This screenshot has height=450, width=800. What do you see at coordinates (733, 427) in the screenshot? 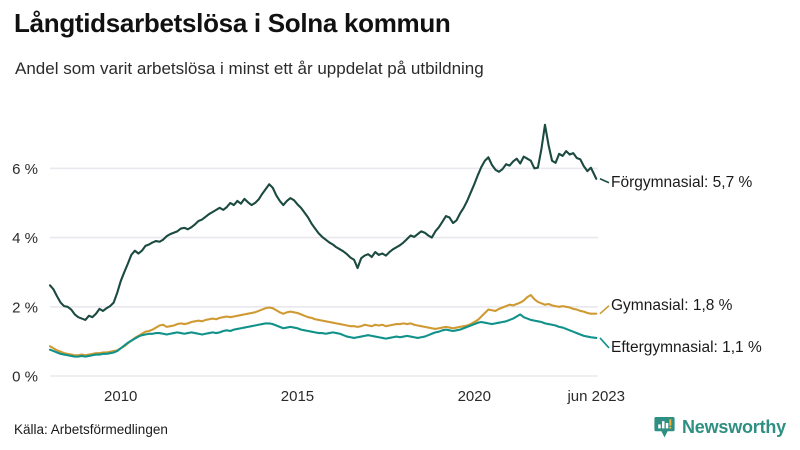
I see `brand-name: Newsworthy` at bounding box center [733, 427].